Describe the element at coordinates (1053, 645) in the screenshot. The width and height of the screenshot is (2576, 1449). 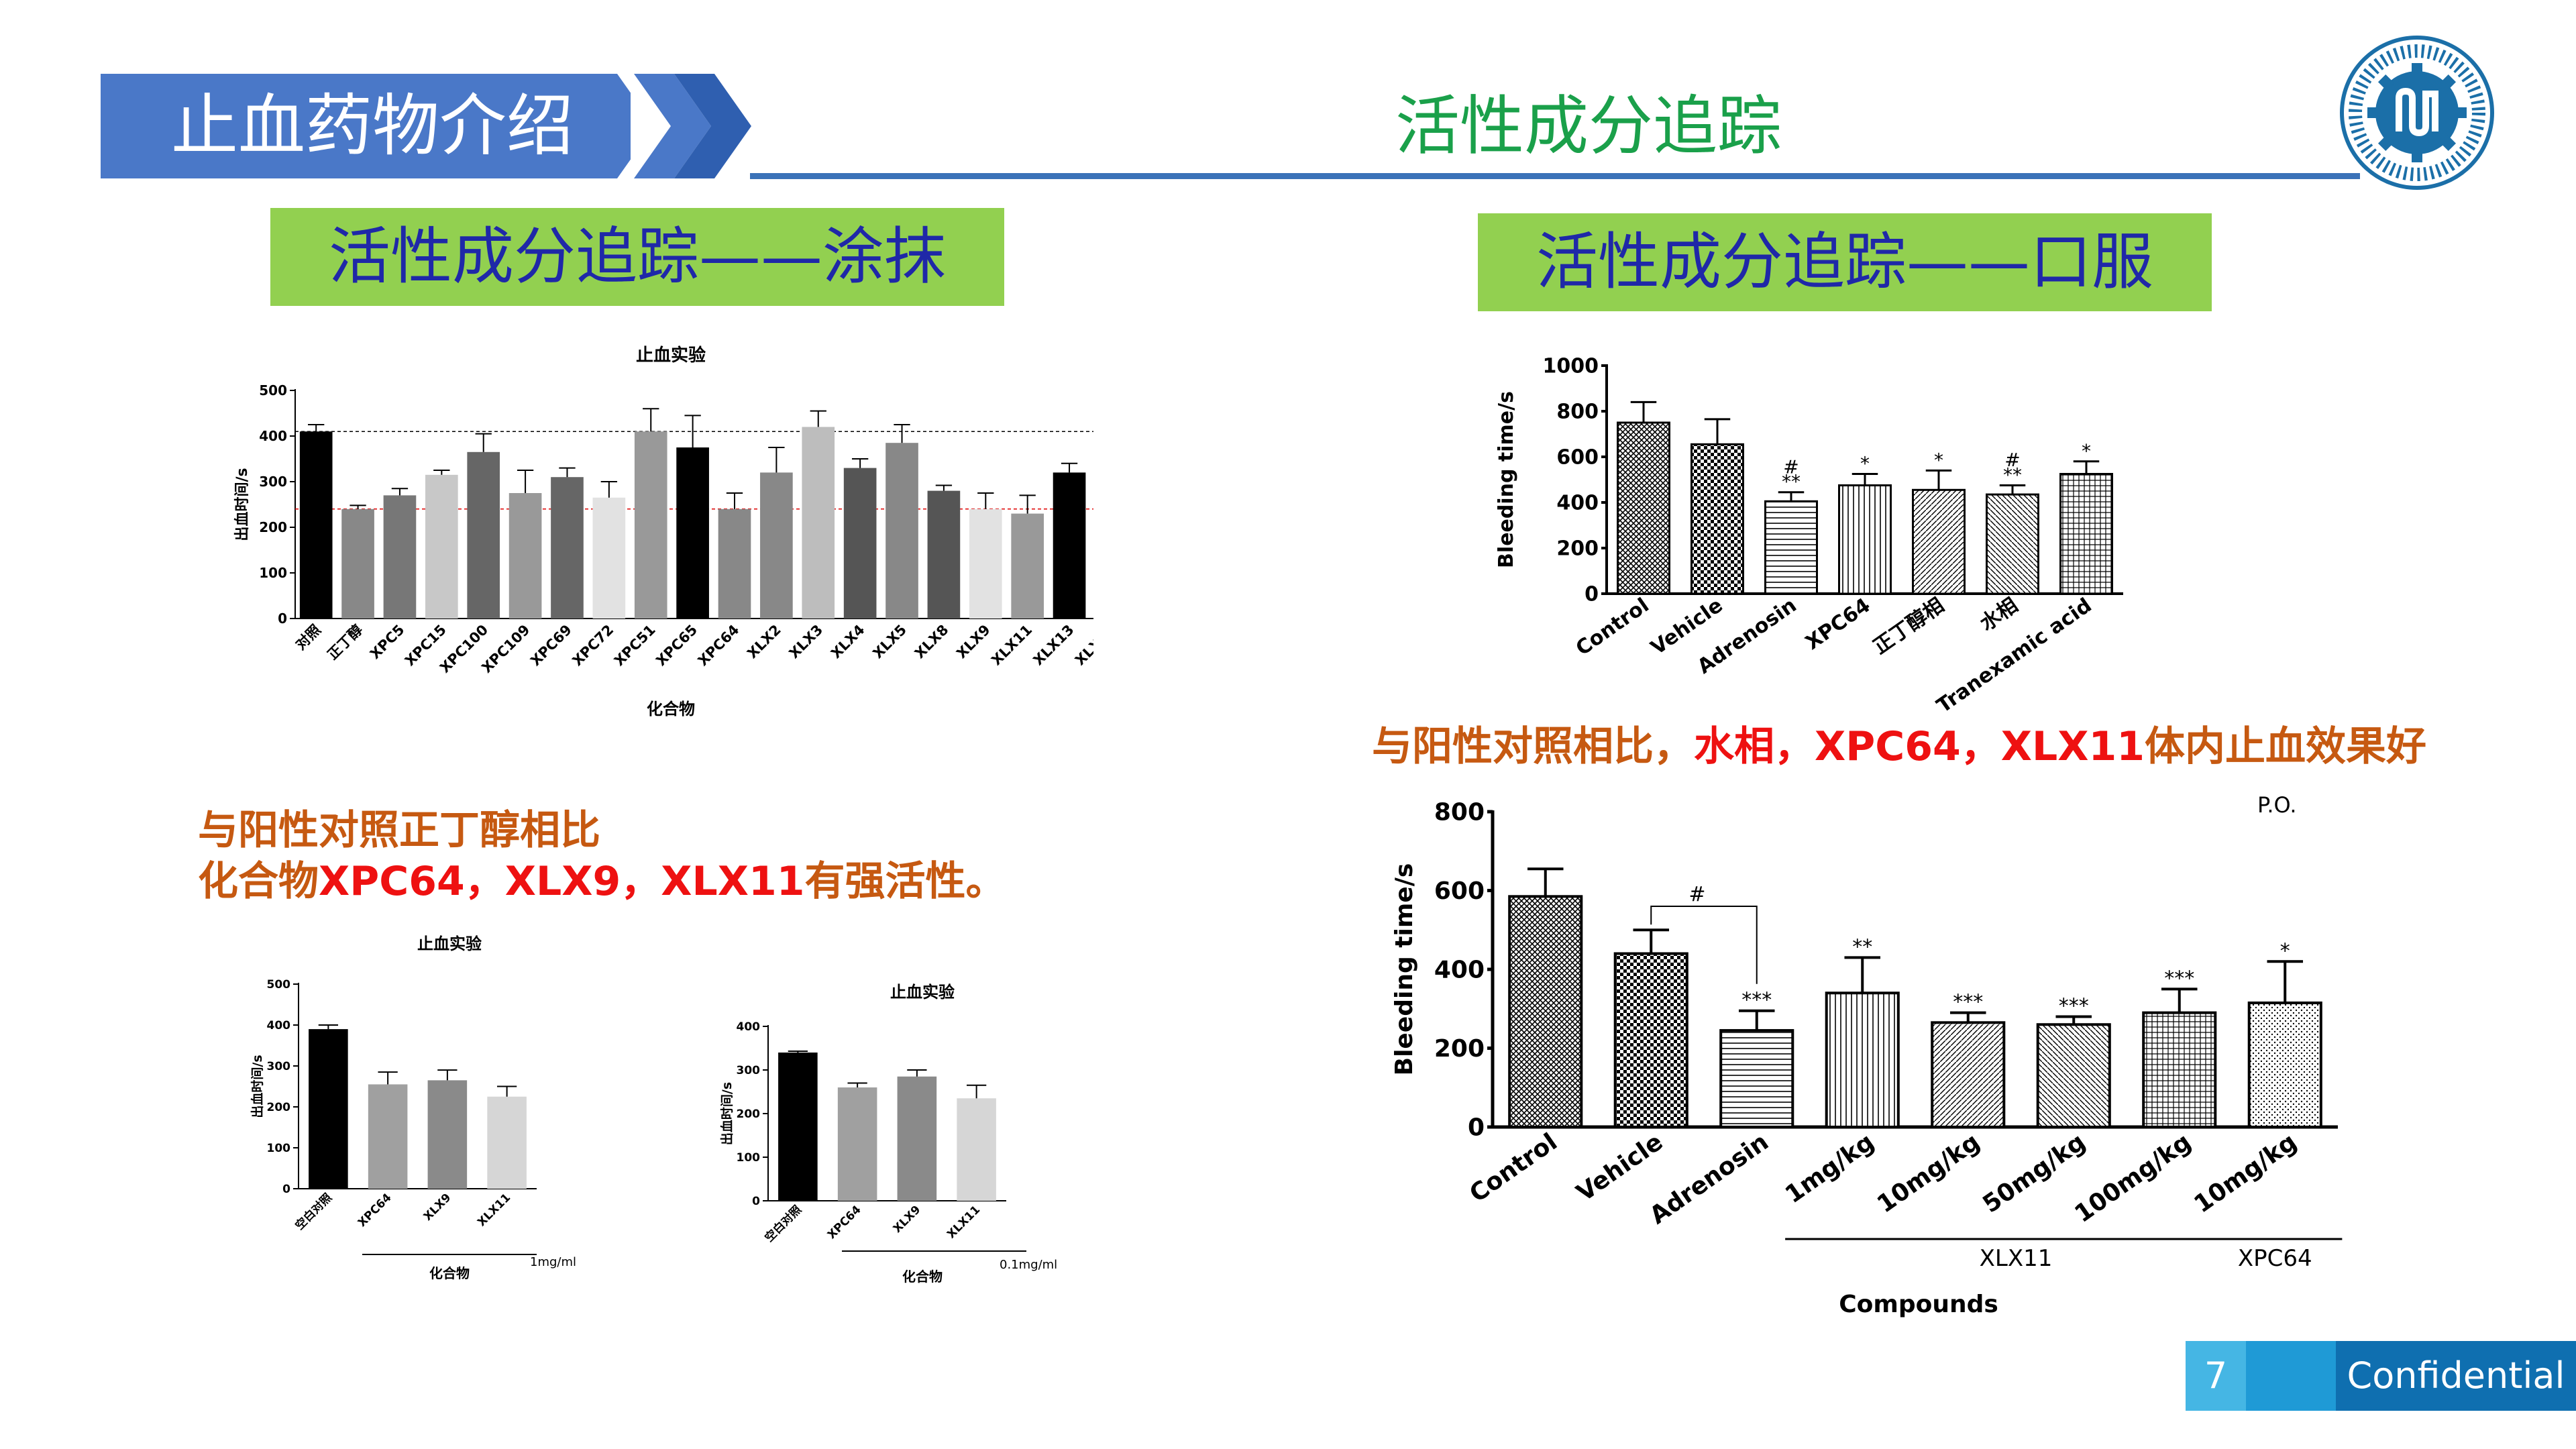
I see `category-label: XLX13` at that location.